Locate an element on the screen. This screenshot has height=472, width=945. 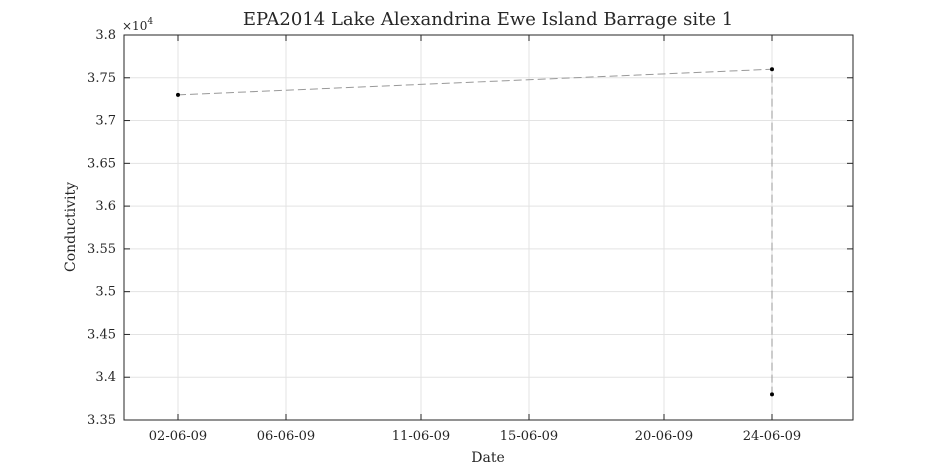
x-tick-label: 20-06-09 is located at coordinates (664, 436).